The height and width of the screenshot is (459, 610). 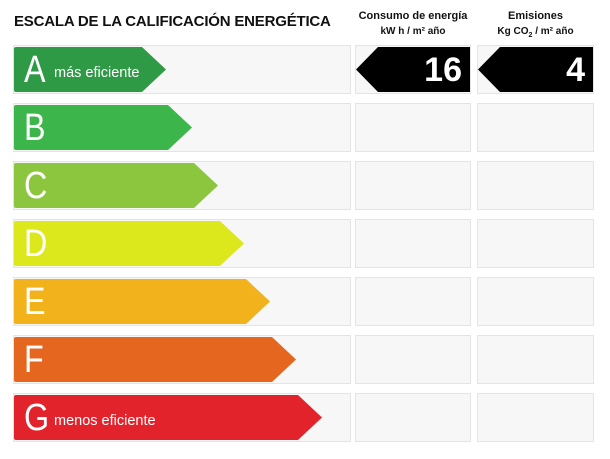 I want to click on class-row-e: E, so click(x=302, y=301).